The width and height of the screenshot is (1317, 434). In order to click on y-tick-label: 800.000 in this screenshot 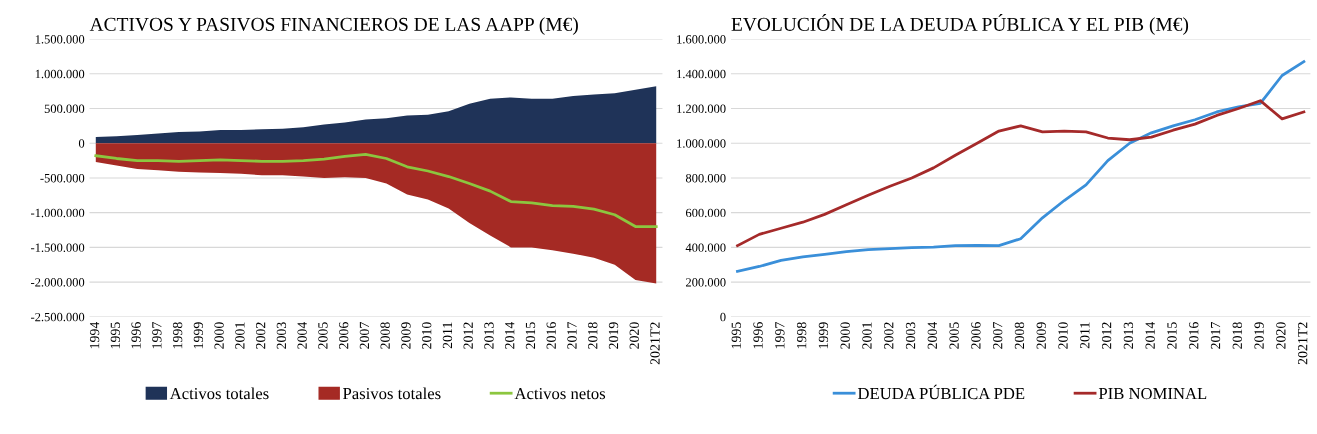, I will do `click(705, 178)`.